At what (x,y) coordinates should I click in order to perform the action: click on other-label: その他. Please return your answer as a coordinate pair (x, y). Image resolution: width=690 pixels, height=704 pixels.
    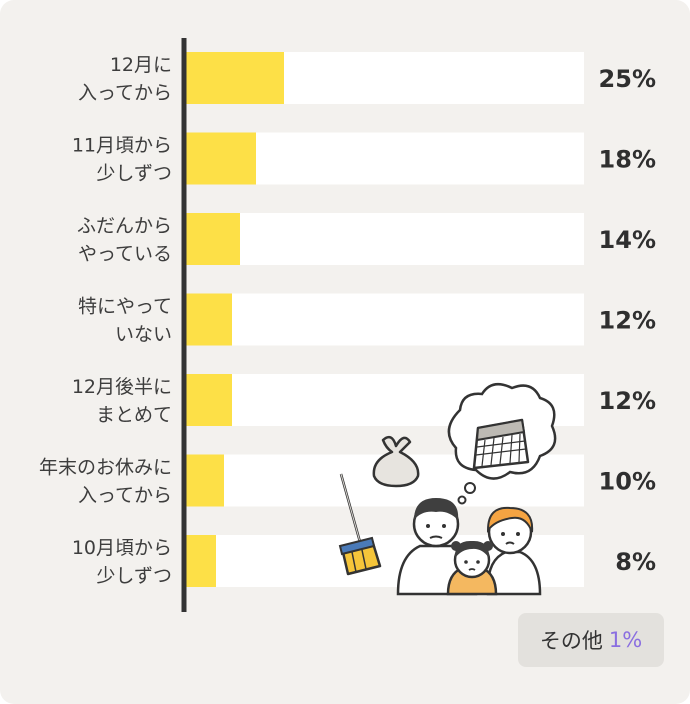
    Looking at the image, I should click on (571, 641).